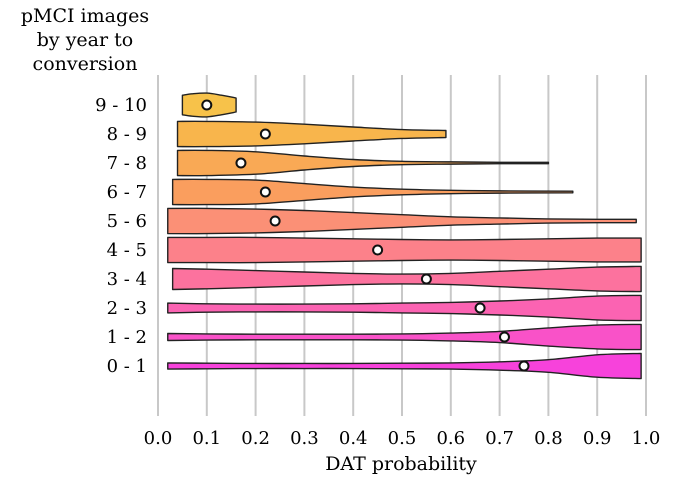  Describe the element at coordinates (597, 438) in the screenshot. I see `x-tick-label: 0.9` at that location.